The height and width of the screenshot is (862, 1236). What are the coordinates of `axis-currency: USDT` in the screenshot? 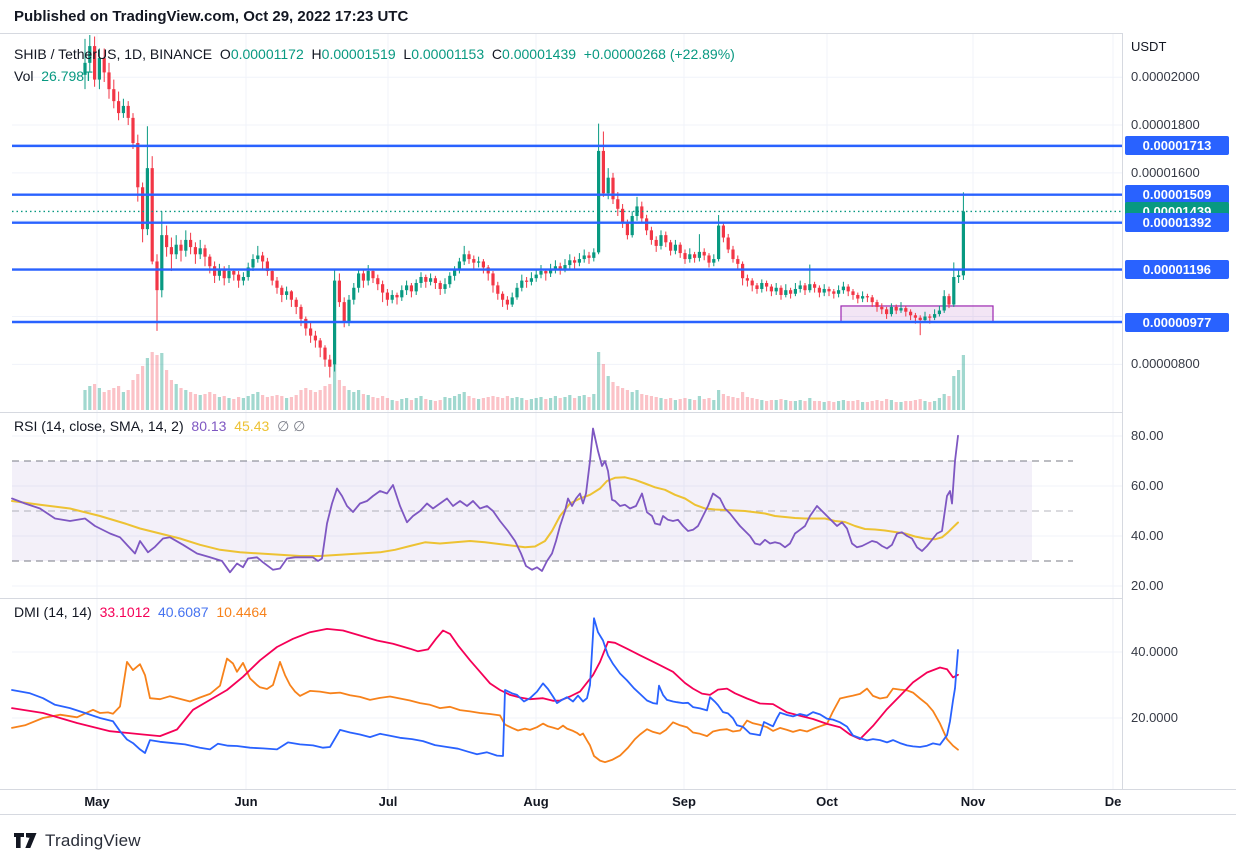 It's located at (1149, 46).